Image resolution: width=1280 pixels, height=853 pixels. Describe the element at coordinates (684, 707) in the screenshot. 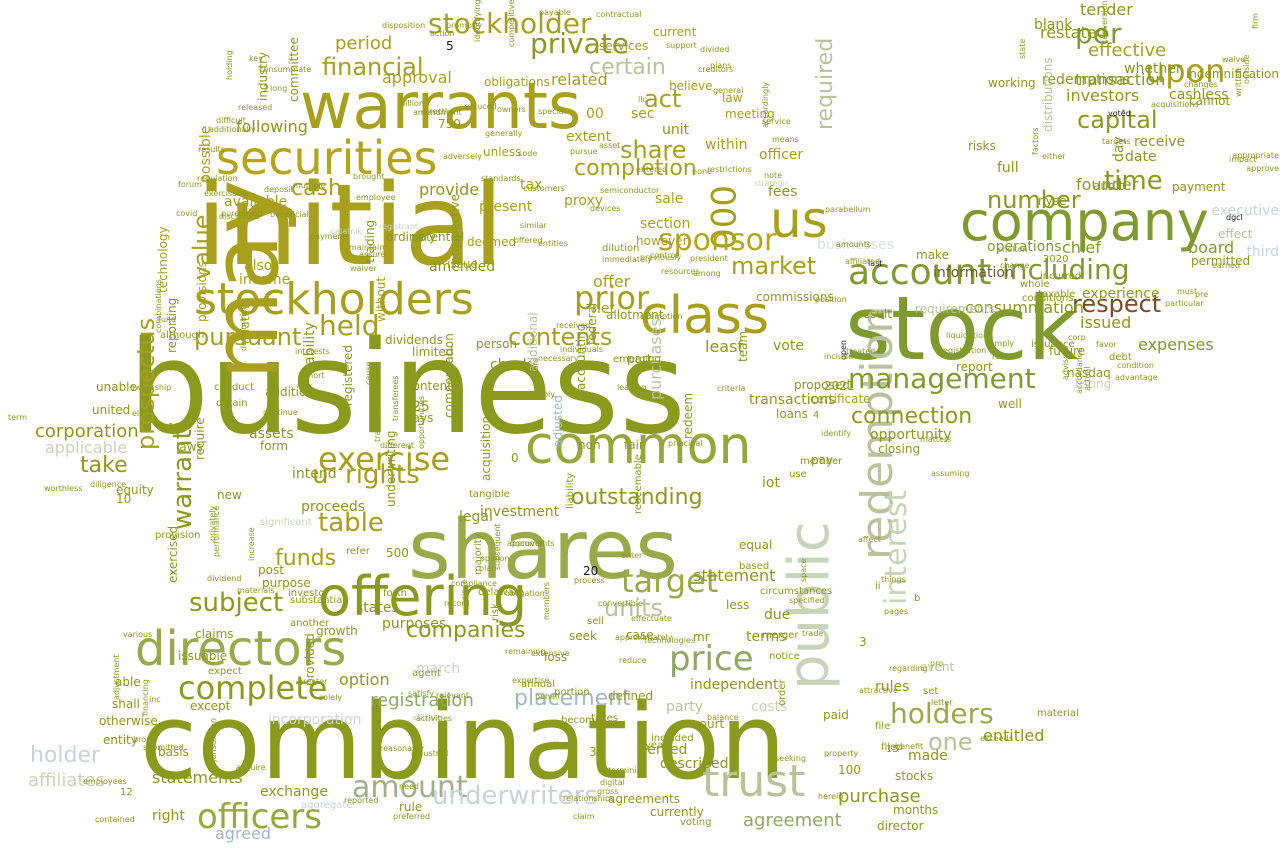

I see `word-party: party` at that location.